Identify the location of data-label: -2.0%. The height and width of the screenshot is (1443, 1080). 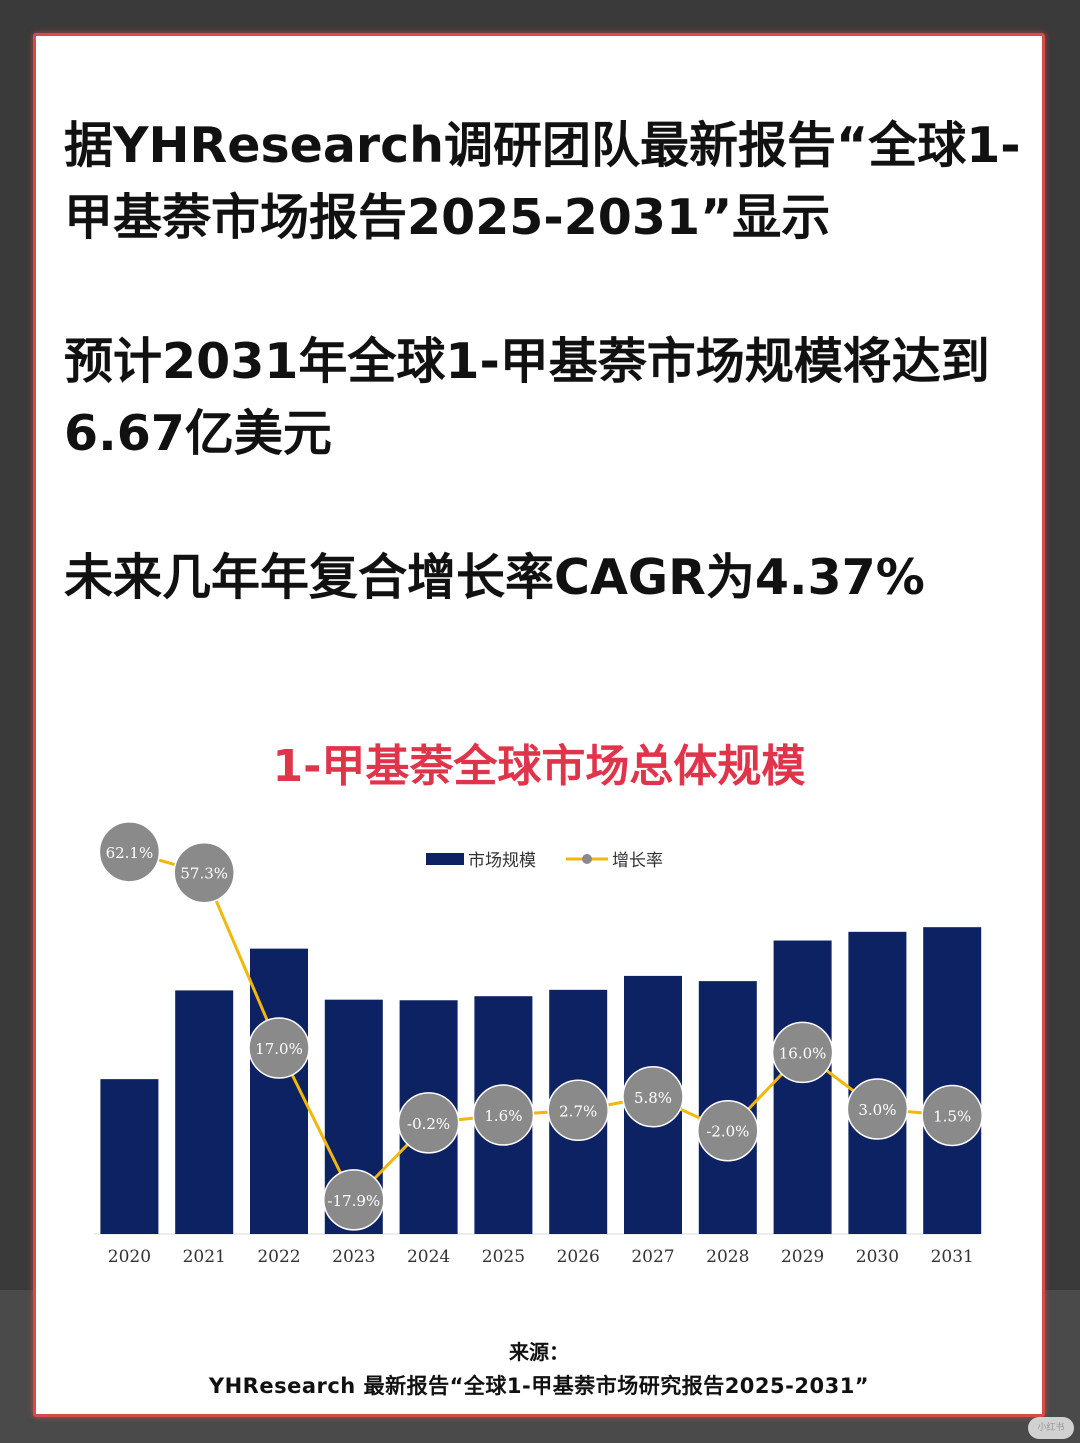
(727, 1132).